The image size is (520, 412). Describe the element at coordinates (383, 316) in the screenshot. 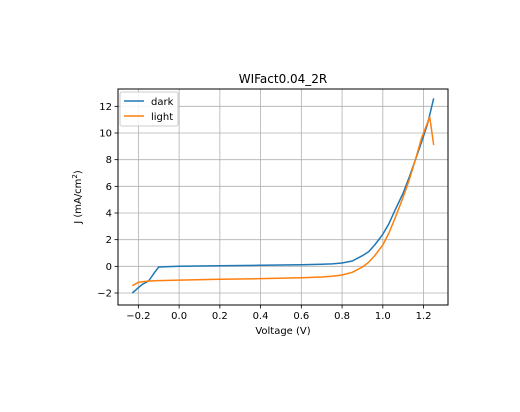

I see `x-tick-label: 1.0` at that location.